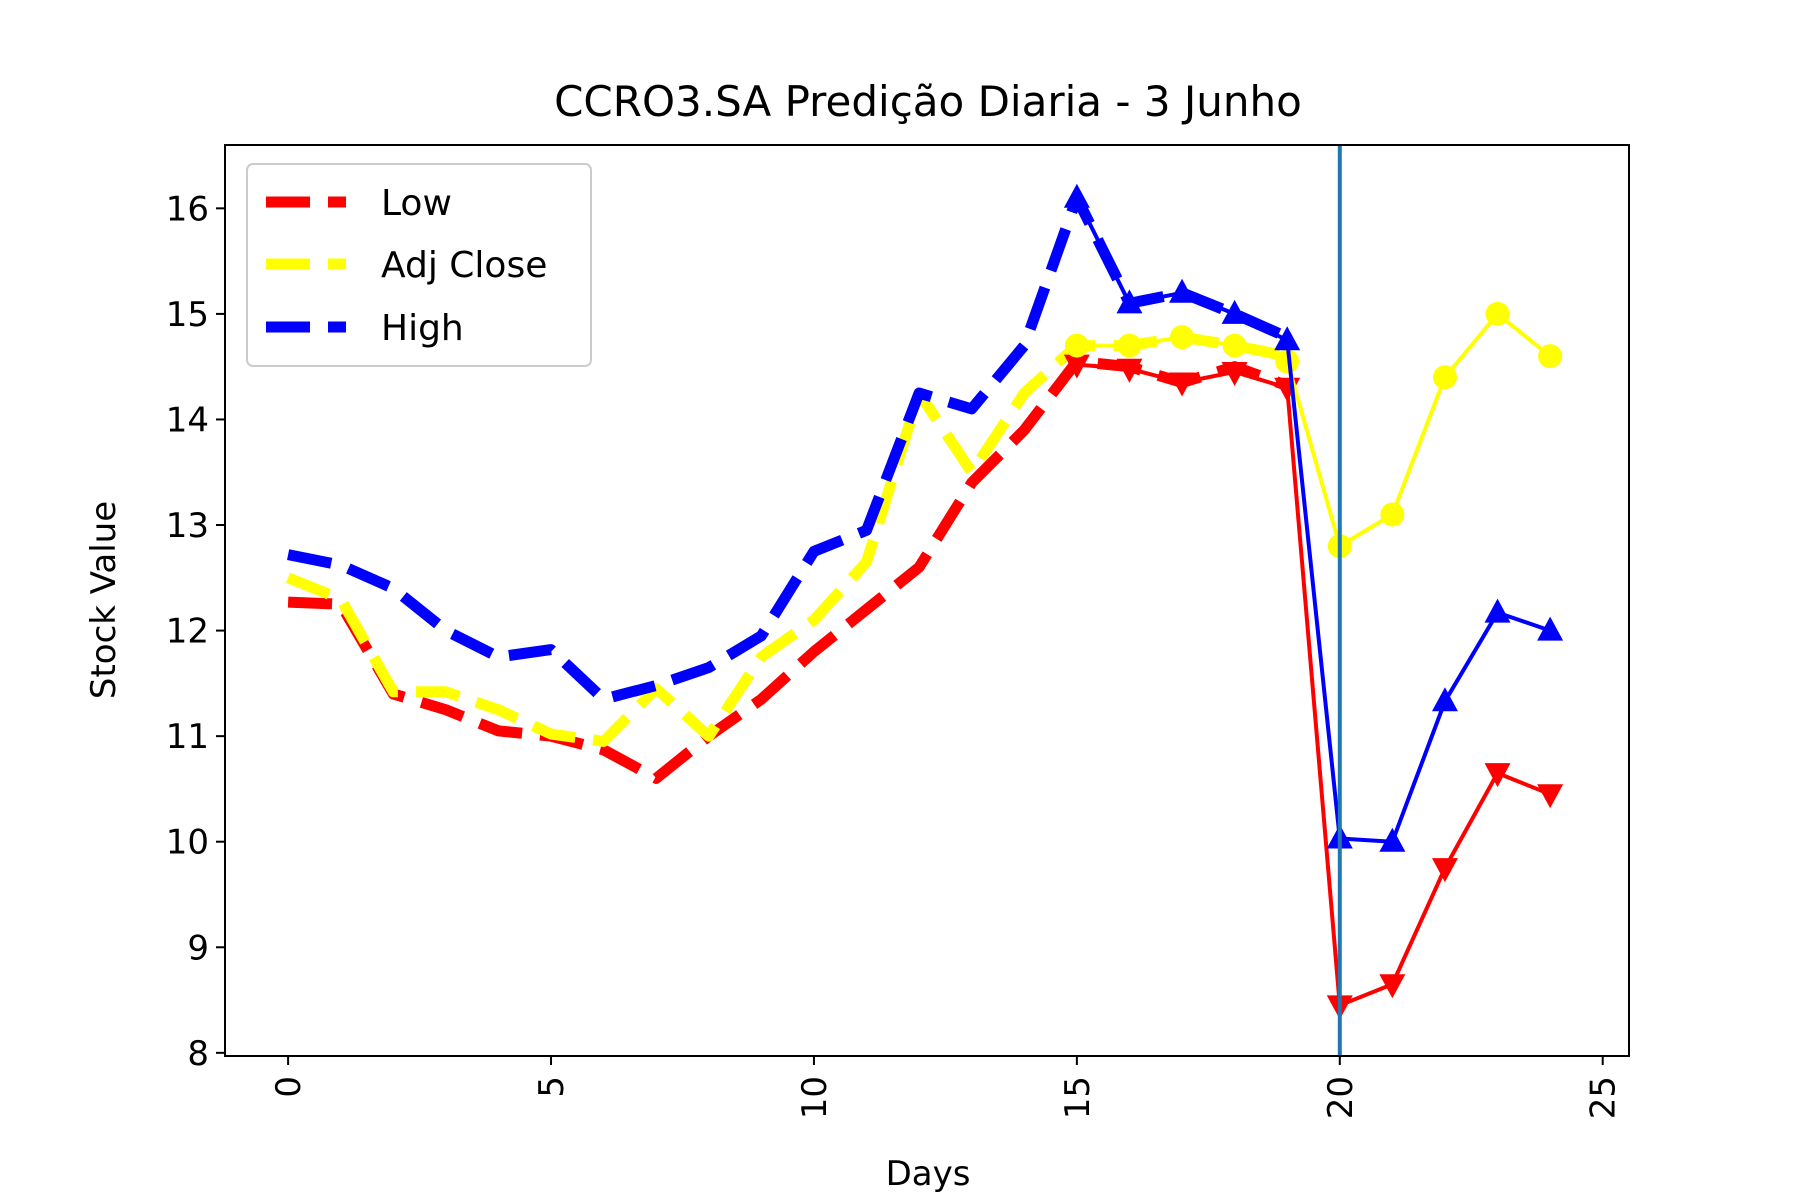 This screenshot has width=1800, height=1200. Describe the element at coordinates (187, 526) in the screenshot. I see `y-tick-label: 13` at that location.